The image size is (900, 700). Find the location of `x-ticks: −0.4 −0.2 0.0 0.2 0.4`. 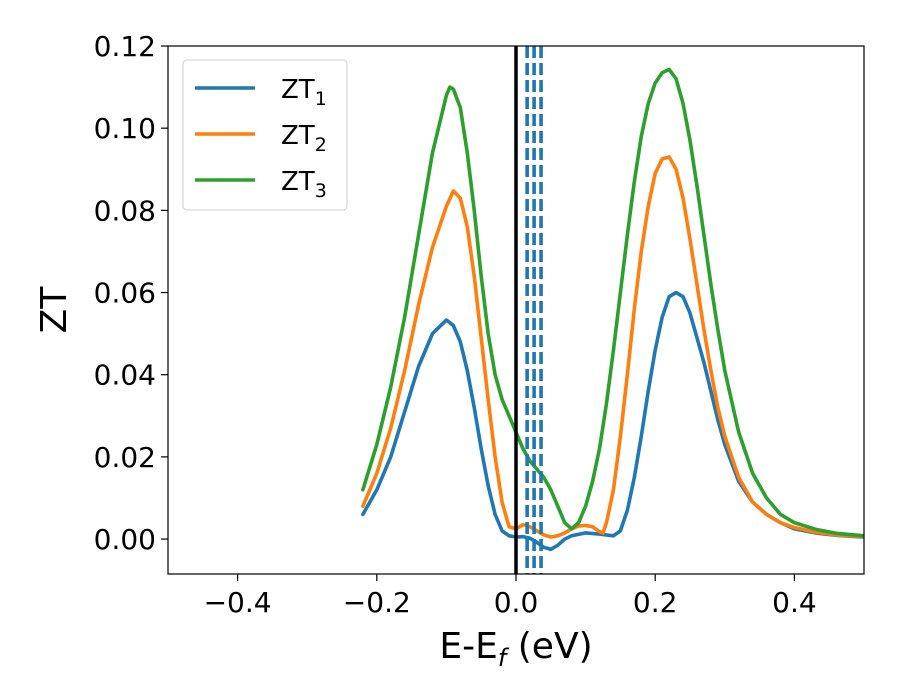

x-ticks: −0.4 −0.2 0.0 0.2 0.4 is located at coordinates (510, 596).